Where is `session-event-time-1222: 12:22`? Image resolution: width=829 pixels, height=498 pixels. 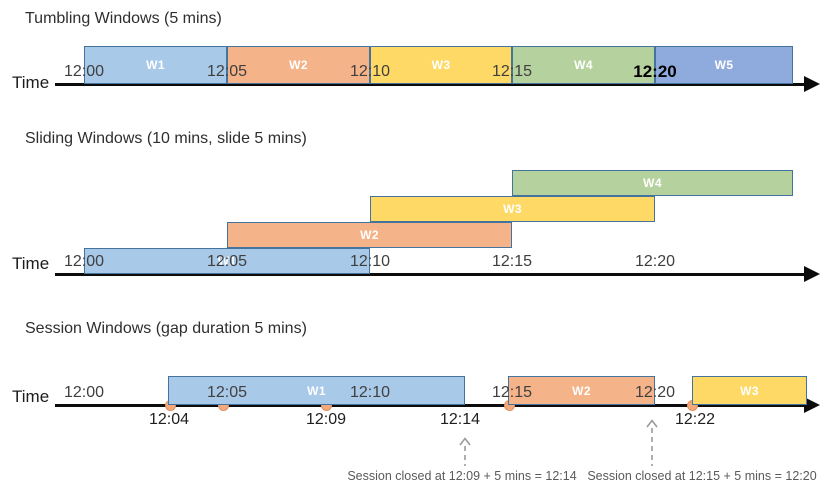 session-event-time-1222: 12:22 is located at coordinates (695, 419).